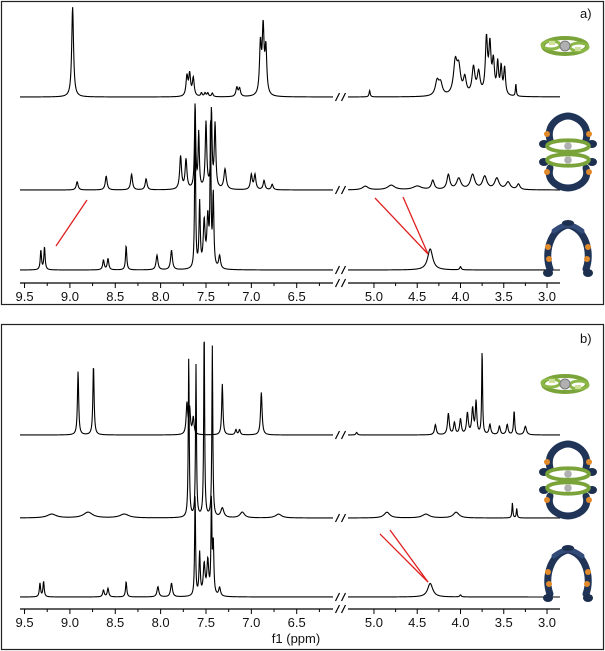 The width and height of the screenshot is (605, 651). I want to click on spectrum-series-double-decker-blue-green-cage, so click(290, 149).